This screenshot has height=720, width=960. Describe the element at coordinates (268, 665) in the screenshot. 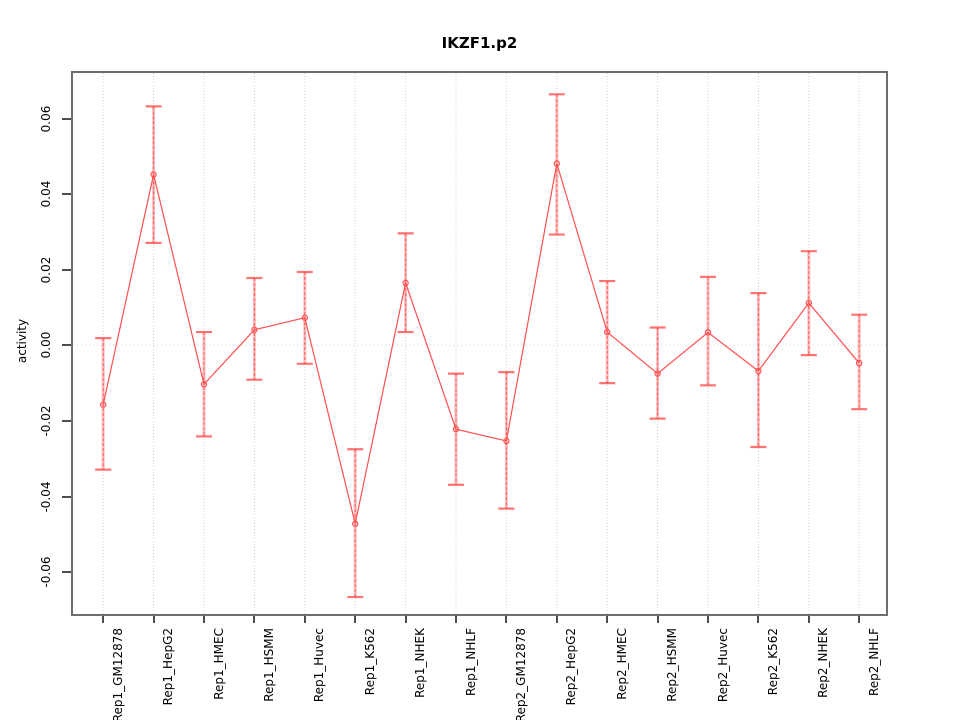

I see `x-tick-label: Rep1_HSMM` at that location.